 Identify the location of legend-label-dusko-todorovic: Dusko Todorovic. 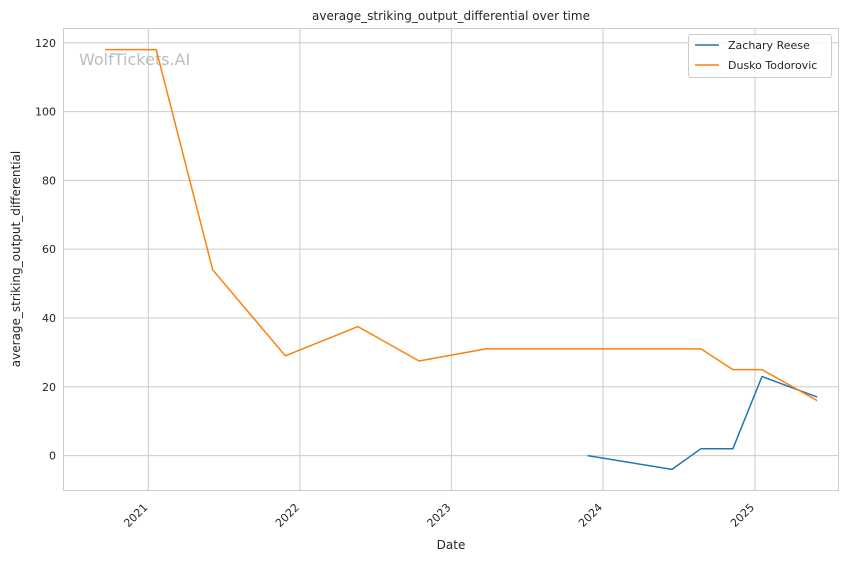
(772, 65).